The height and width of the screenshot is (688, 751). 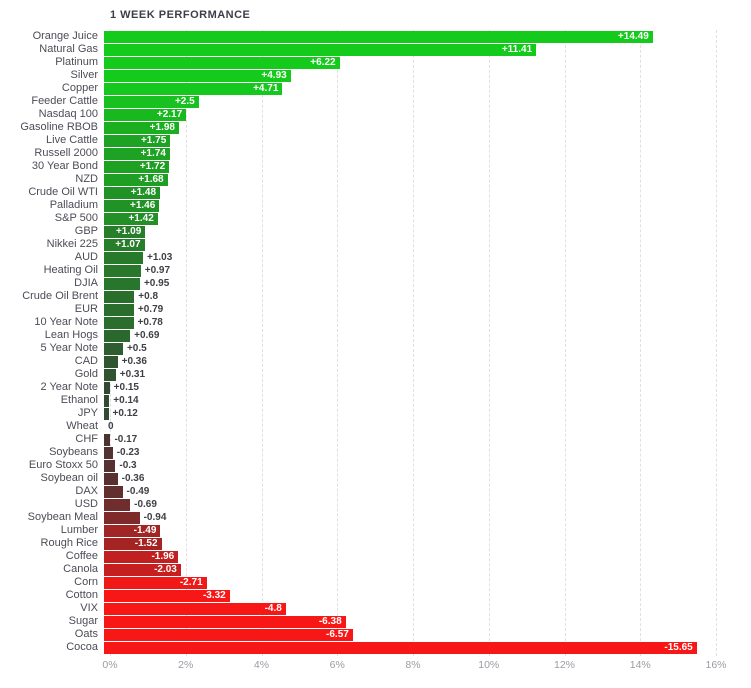 I want to click on row-label: Copper, so click(x=79, y=88).